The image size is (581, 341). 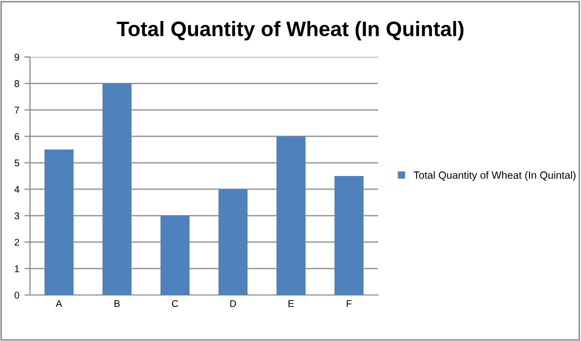 What do you see at coordinates (17, 110) in the screenshot?
I see `y-tick-label: 7` at bounding box center [17, 110].